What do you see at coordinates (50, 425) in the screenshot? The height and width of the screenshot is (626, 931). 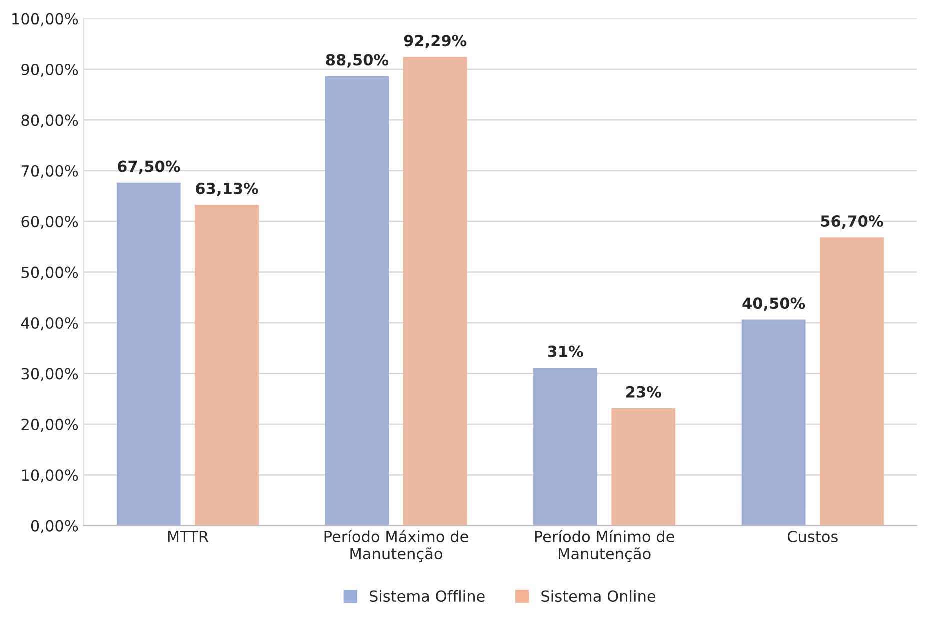 I see `y-tick-label: 20,00%` at bounding box center [50, 425].